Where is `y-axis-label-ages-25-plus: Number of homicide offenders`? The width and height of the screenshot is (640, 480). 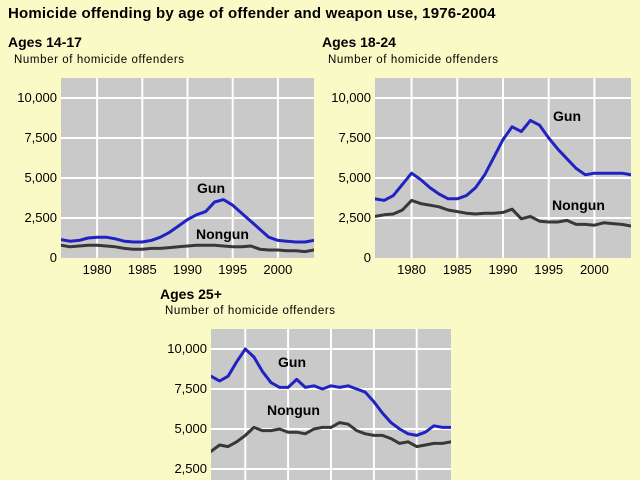
y-axis-label-ages-25-plus: Number of homicide offenders is located at coordinates (250, 311).